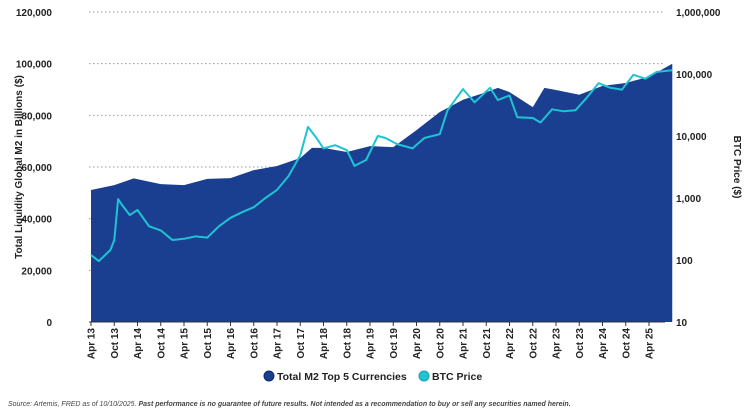  Describe the element at coordinates (342, 377) in the screenshot. I see `legend-label-m2: Total M2 Top 5 Currencies` at that location.